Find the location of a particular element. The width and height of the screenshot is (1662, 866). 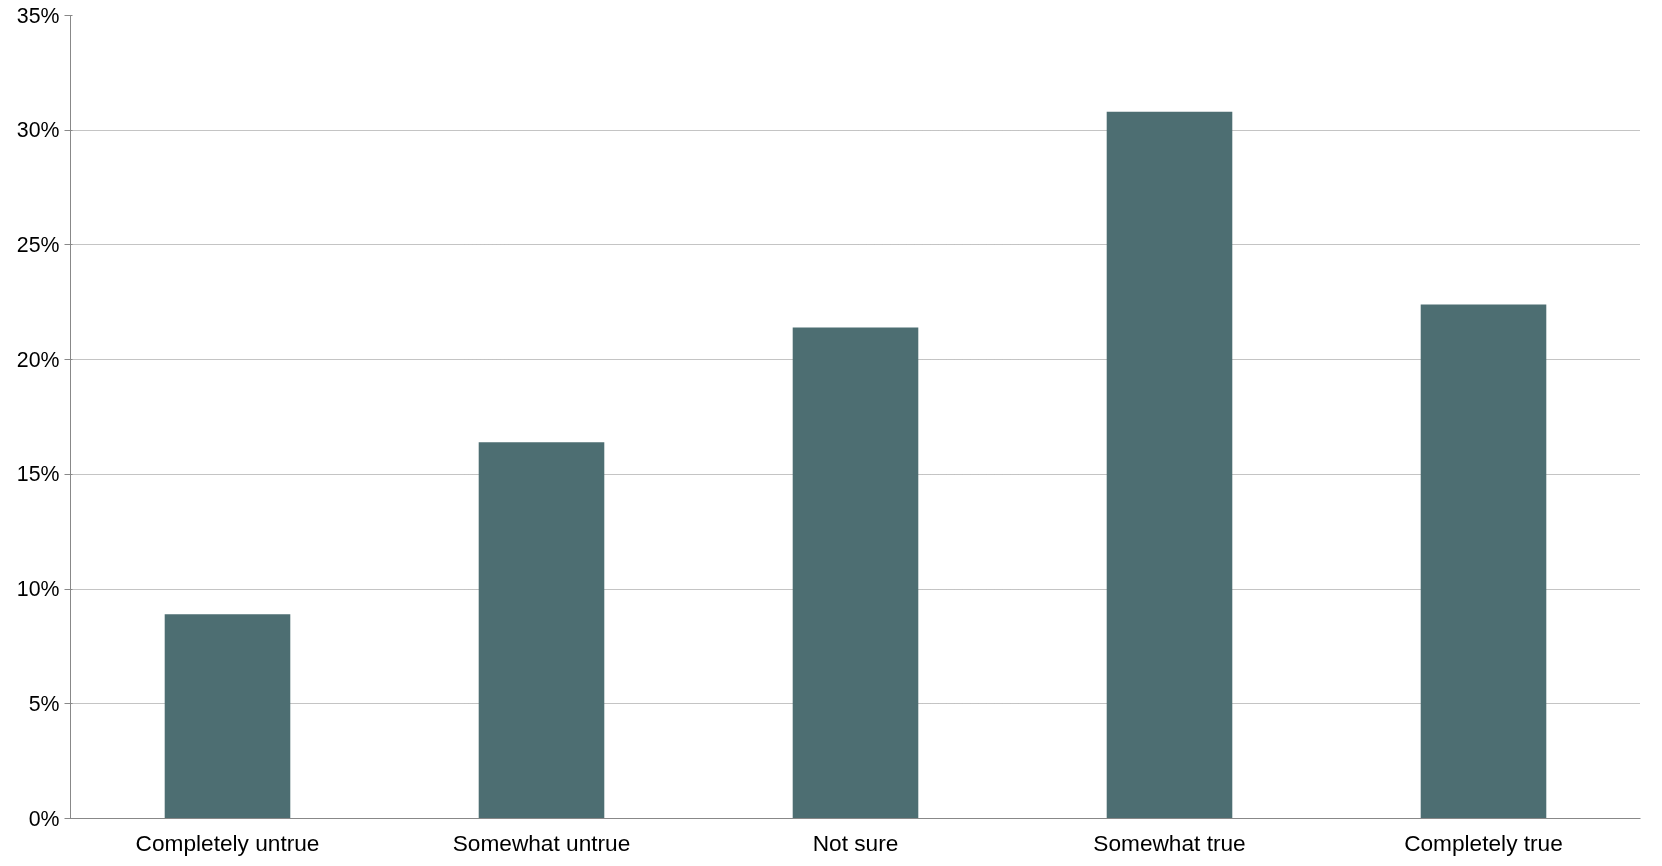

x-tick-label: Somewhat true is located at coordinates (1169, 842).